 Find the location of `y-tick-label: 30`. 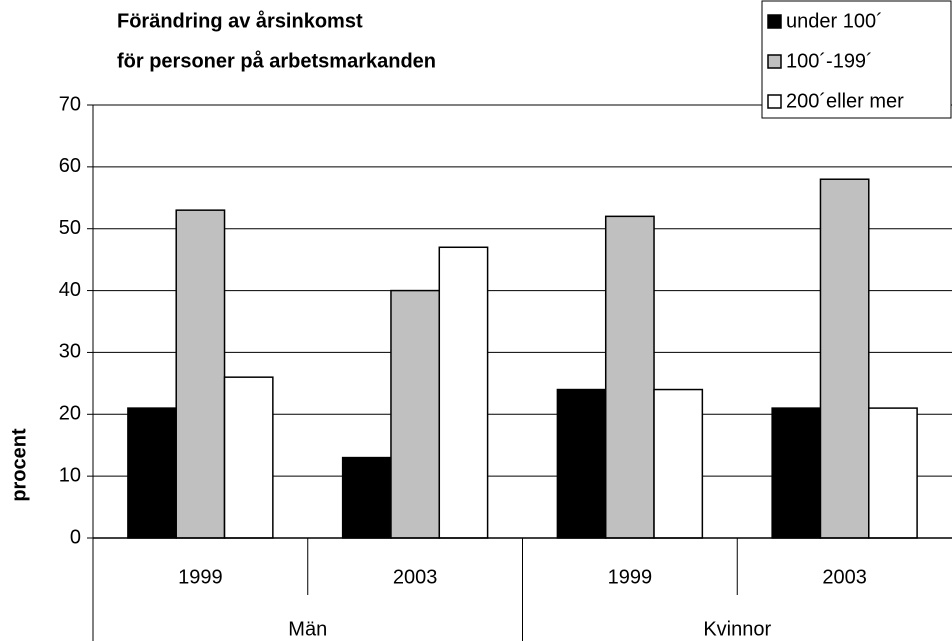

y-tick-label: 30 is located at coordinates (70, 352).